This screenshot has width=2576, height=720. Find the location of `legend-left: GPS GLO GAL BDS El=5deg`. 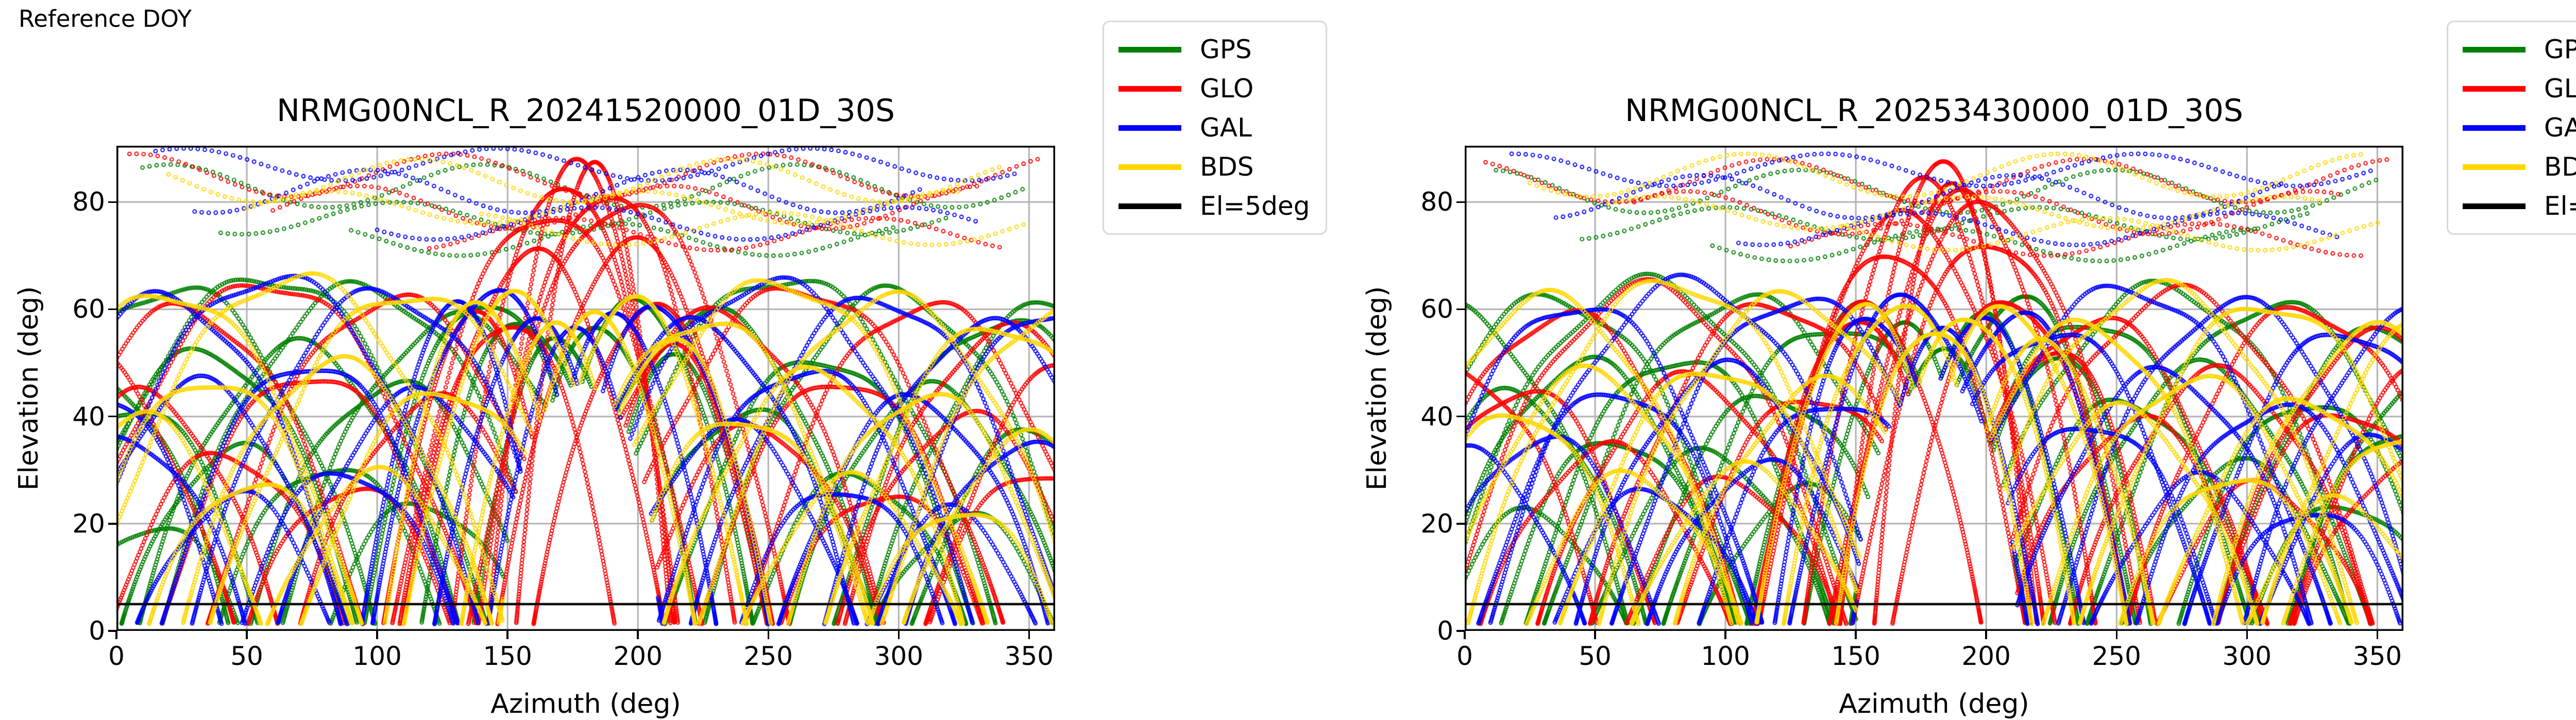

legend-left: GPS GLO GAL BDS El=5deg is located at coordinates (1215, 128).